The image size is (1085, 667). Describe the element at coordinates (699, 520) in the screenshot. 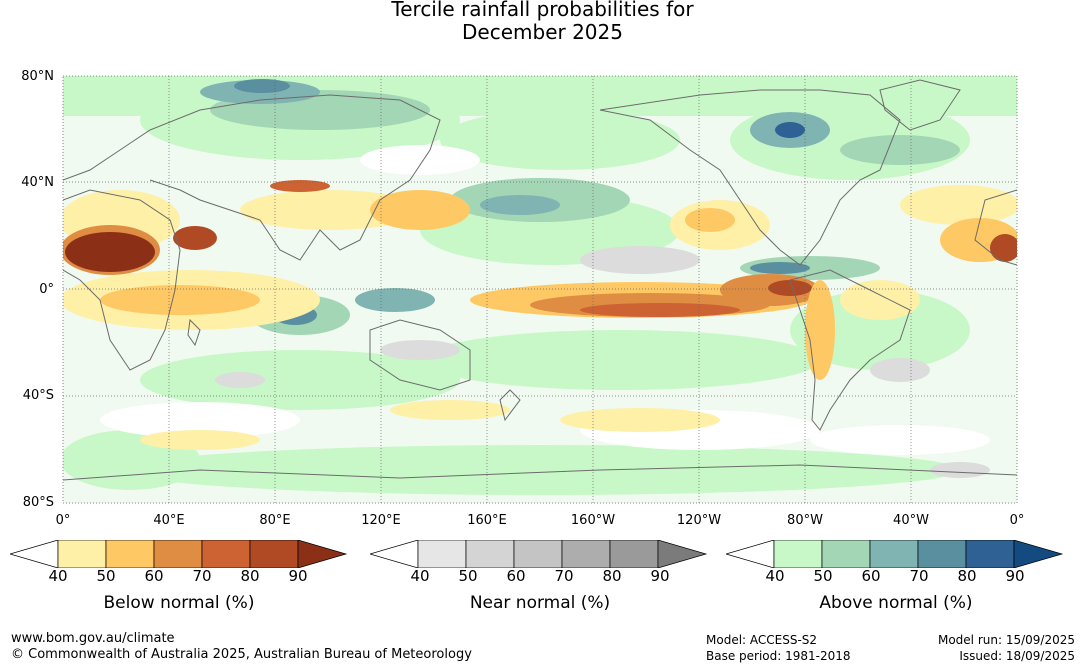

I see `lon-label-120w: 120°W` at that location.